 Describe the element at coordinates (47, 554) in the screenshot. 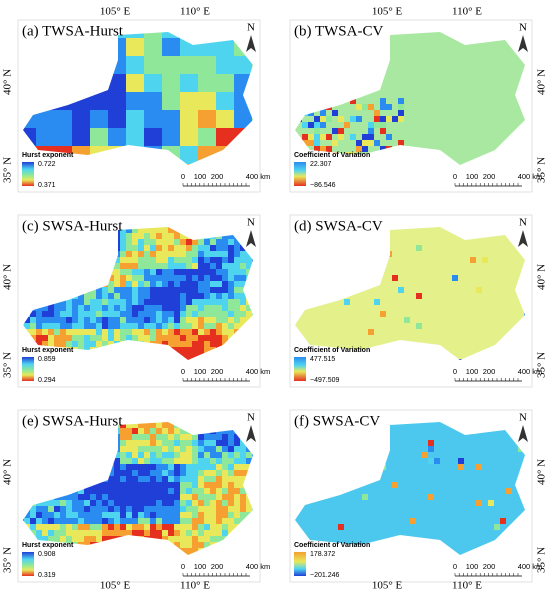

I see `legend-max: 0.908` at that location.